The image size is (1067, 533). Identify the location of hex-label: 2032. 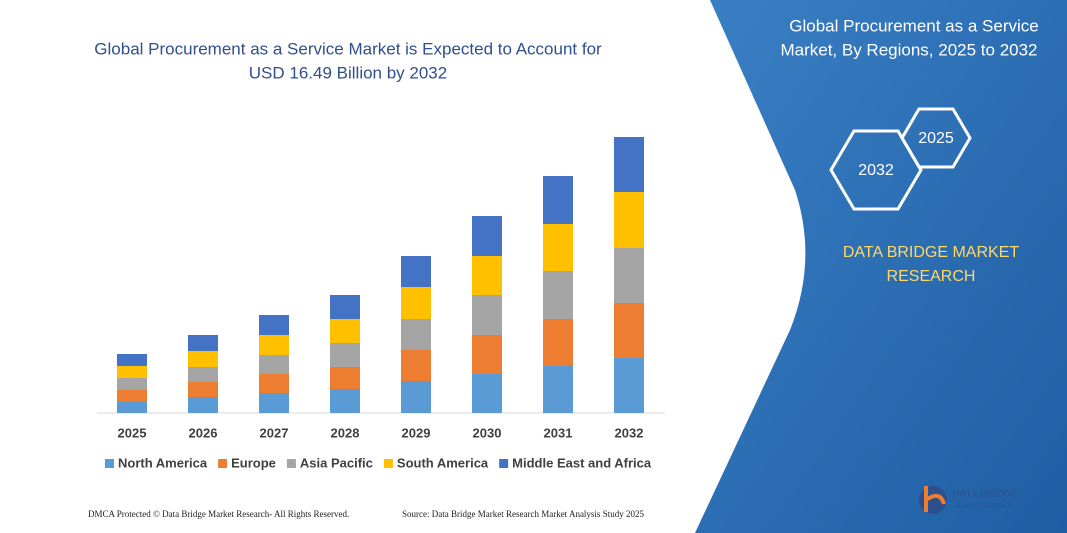
(876, 170).